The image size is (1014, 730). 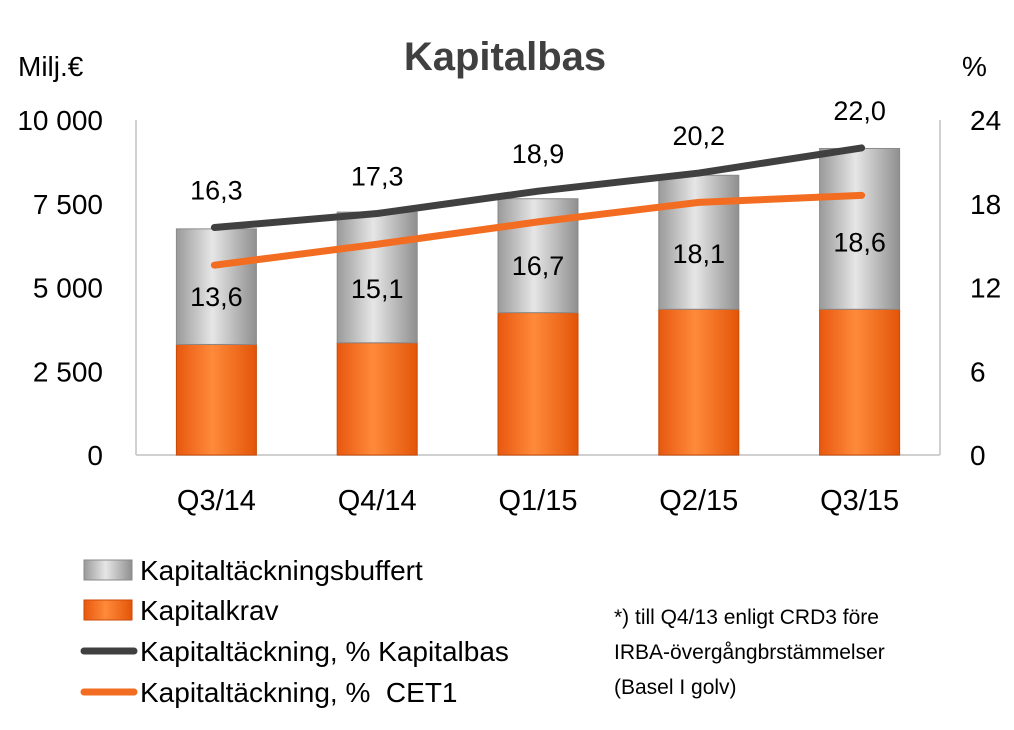 What do you see at coordinates (377, 177) in the screenshot?
I see `data-label-kapitalbas: 17,3` at bounding box center [377, 177].